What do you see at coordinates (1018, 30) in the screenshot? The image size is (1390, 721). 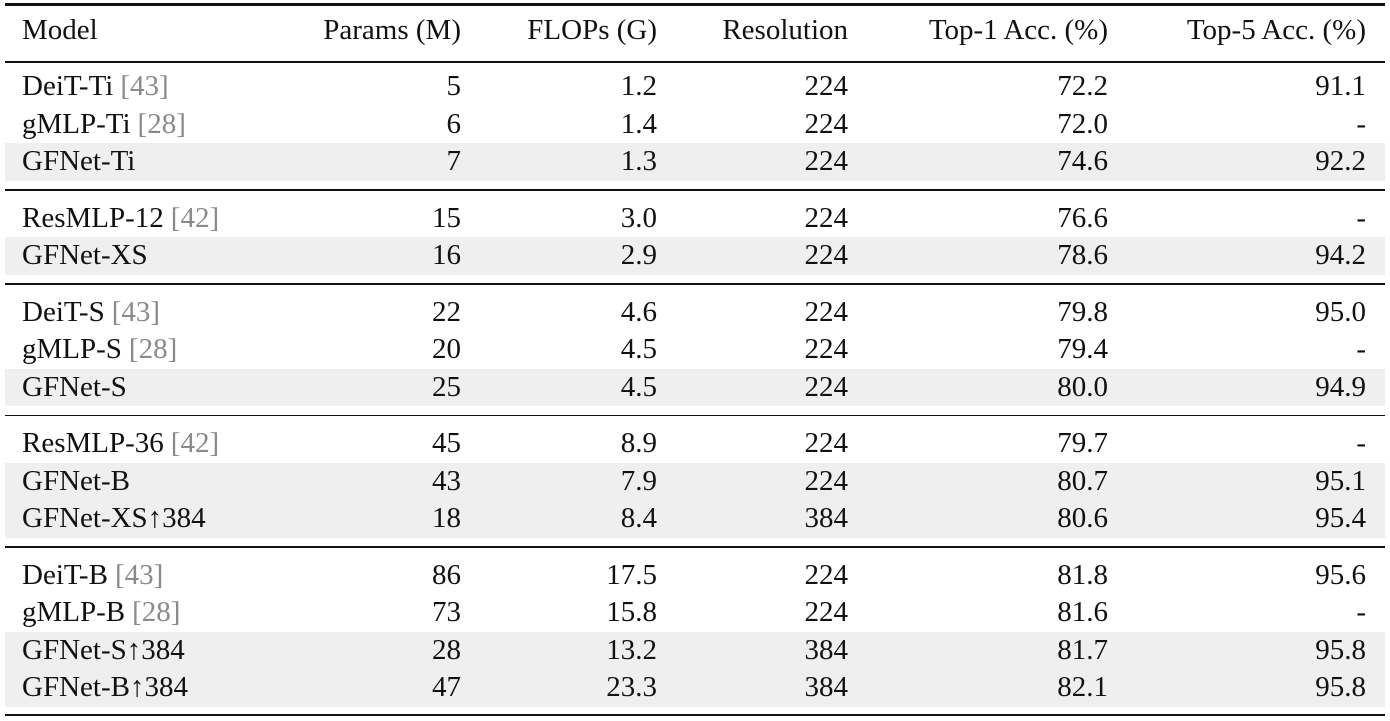 I see `column-header: Top-1 Acc. (%)` at bounding box center [1018, 30].